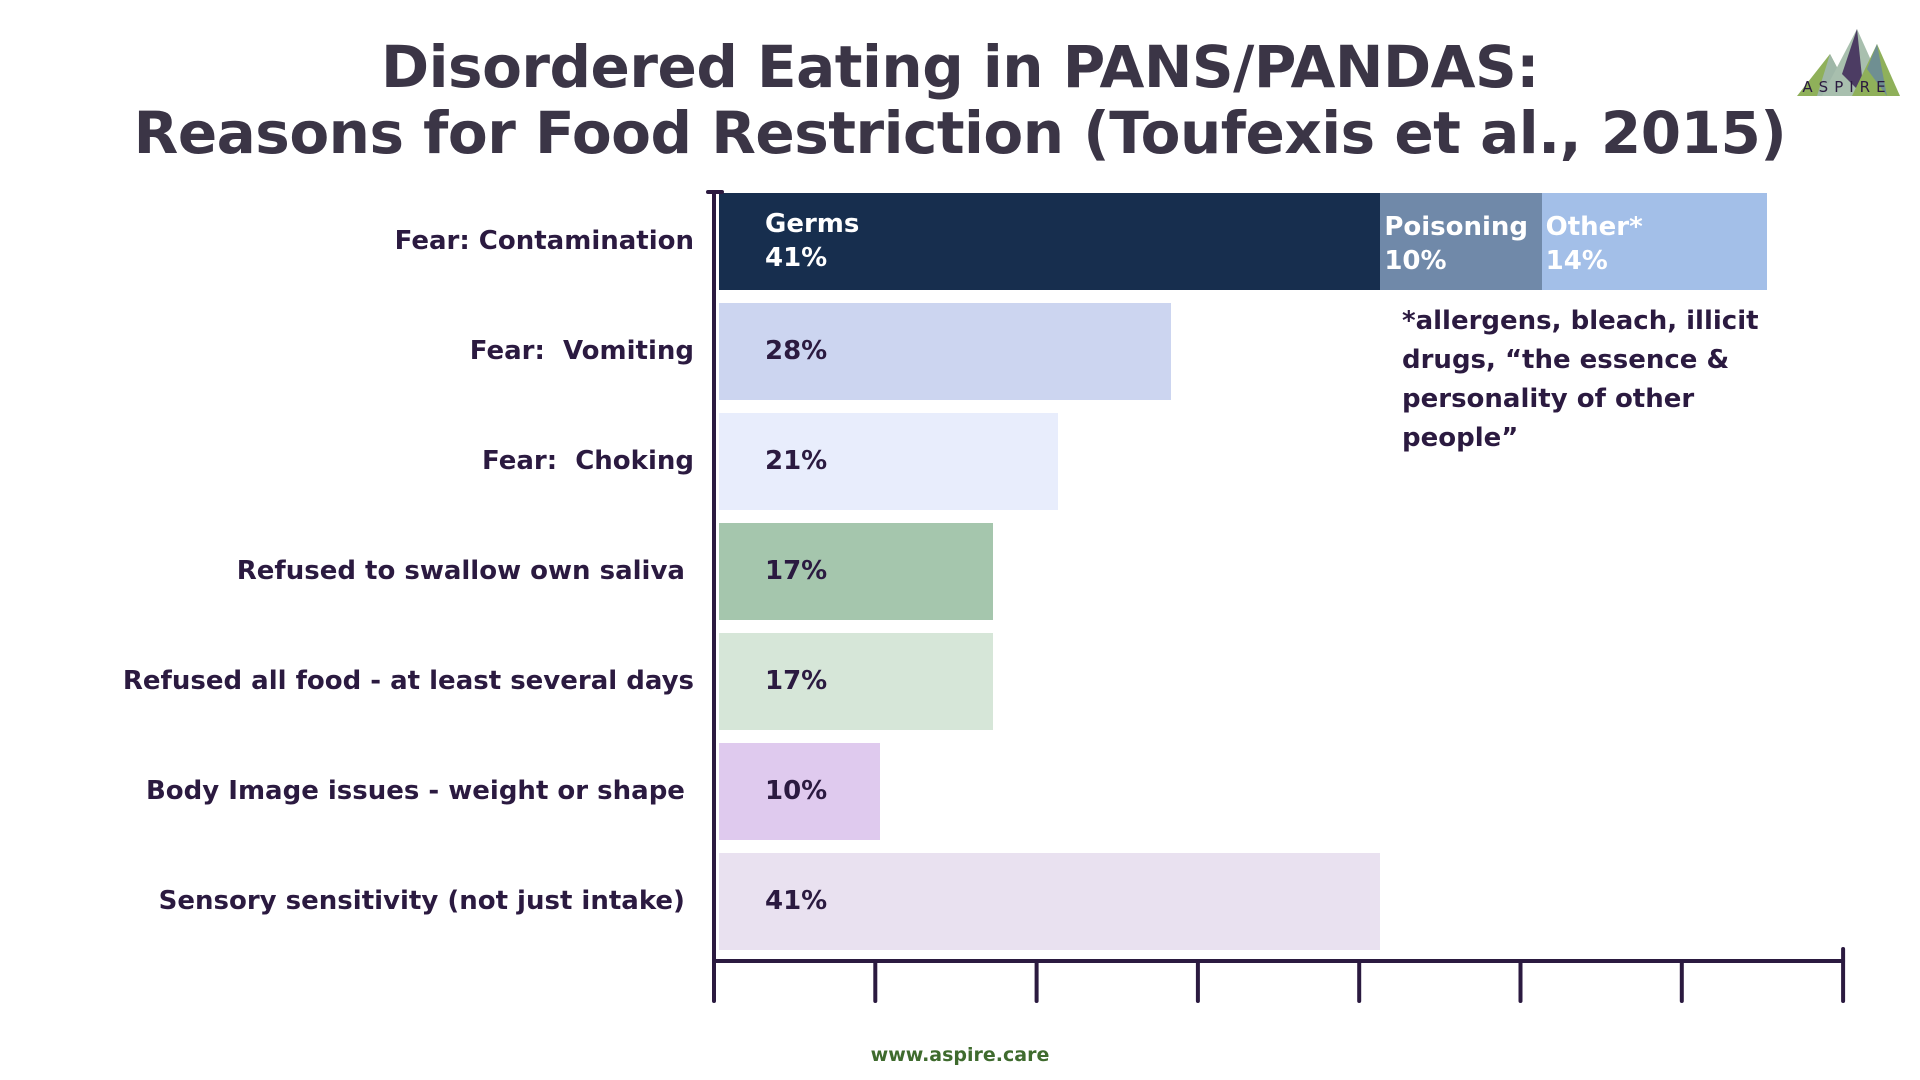 Image resolution: width=1920 pixels, height=1080 pixels. Describe the element at coordinates (1576, 261) in the screenshot. I see `segment-value: 14%` at that location.